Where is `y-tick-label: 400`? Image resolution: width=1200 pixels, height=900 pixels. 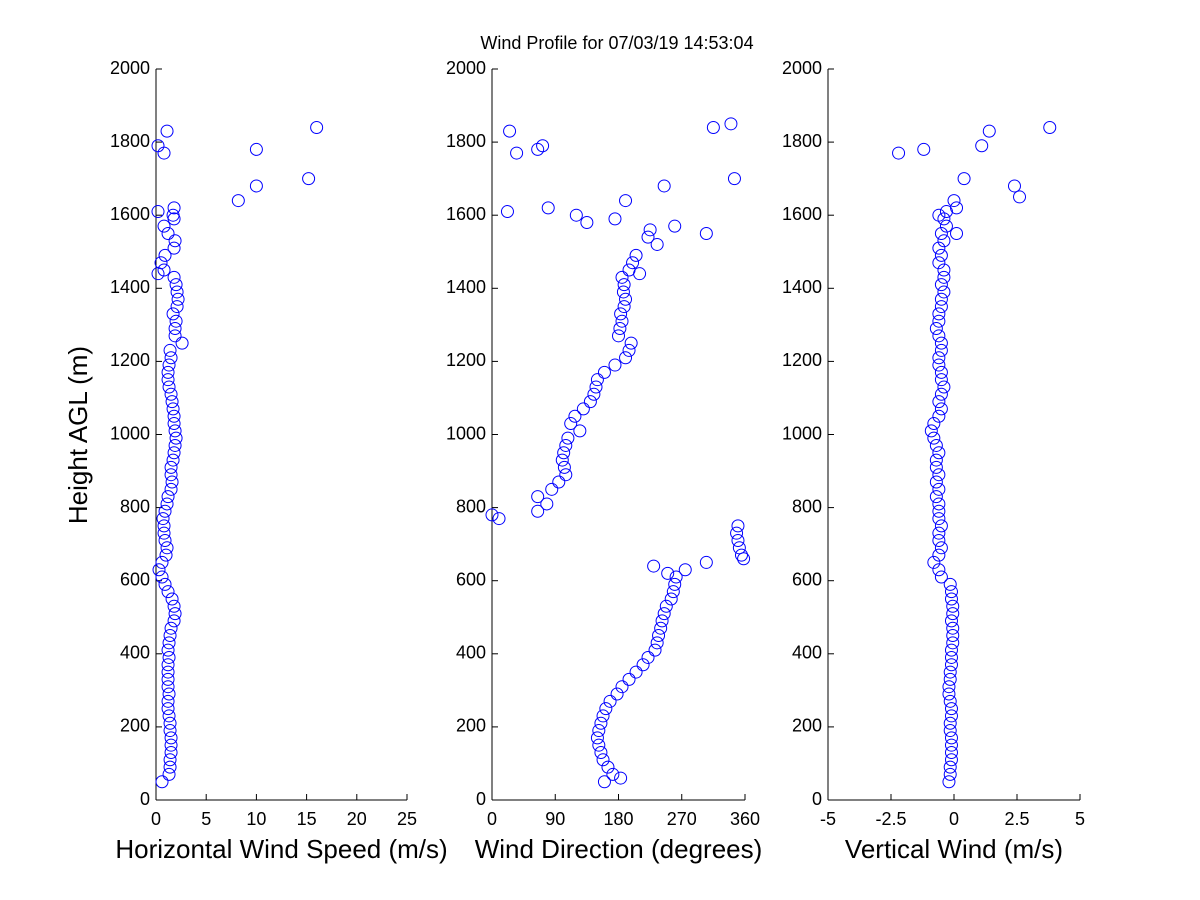 y-tick-label: 400 is located at coordinates (135, 653).